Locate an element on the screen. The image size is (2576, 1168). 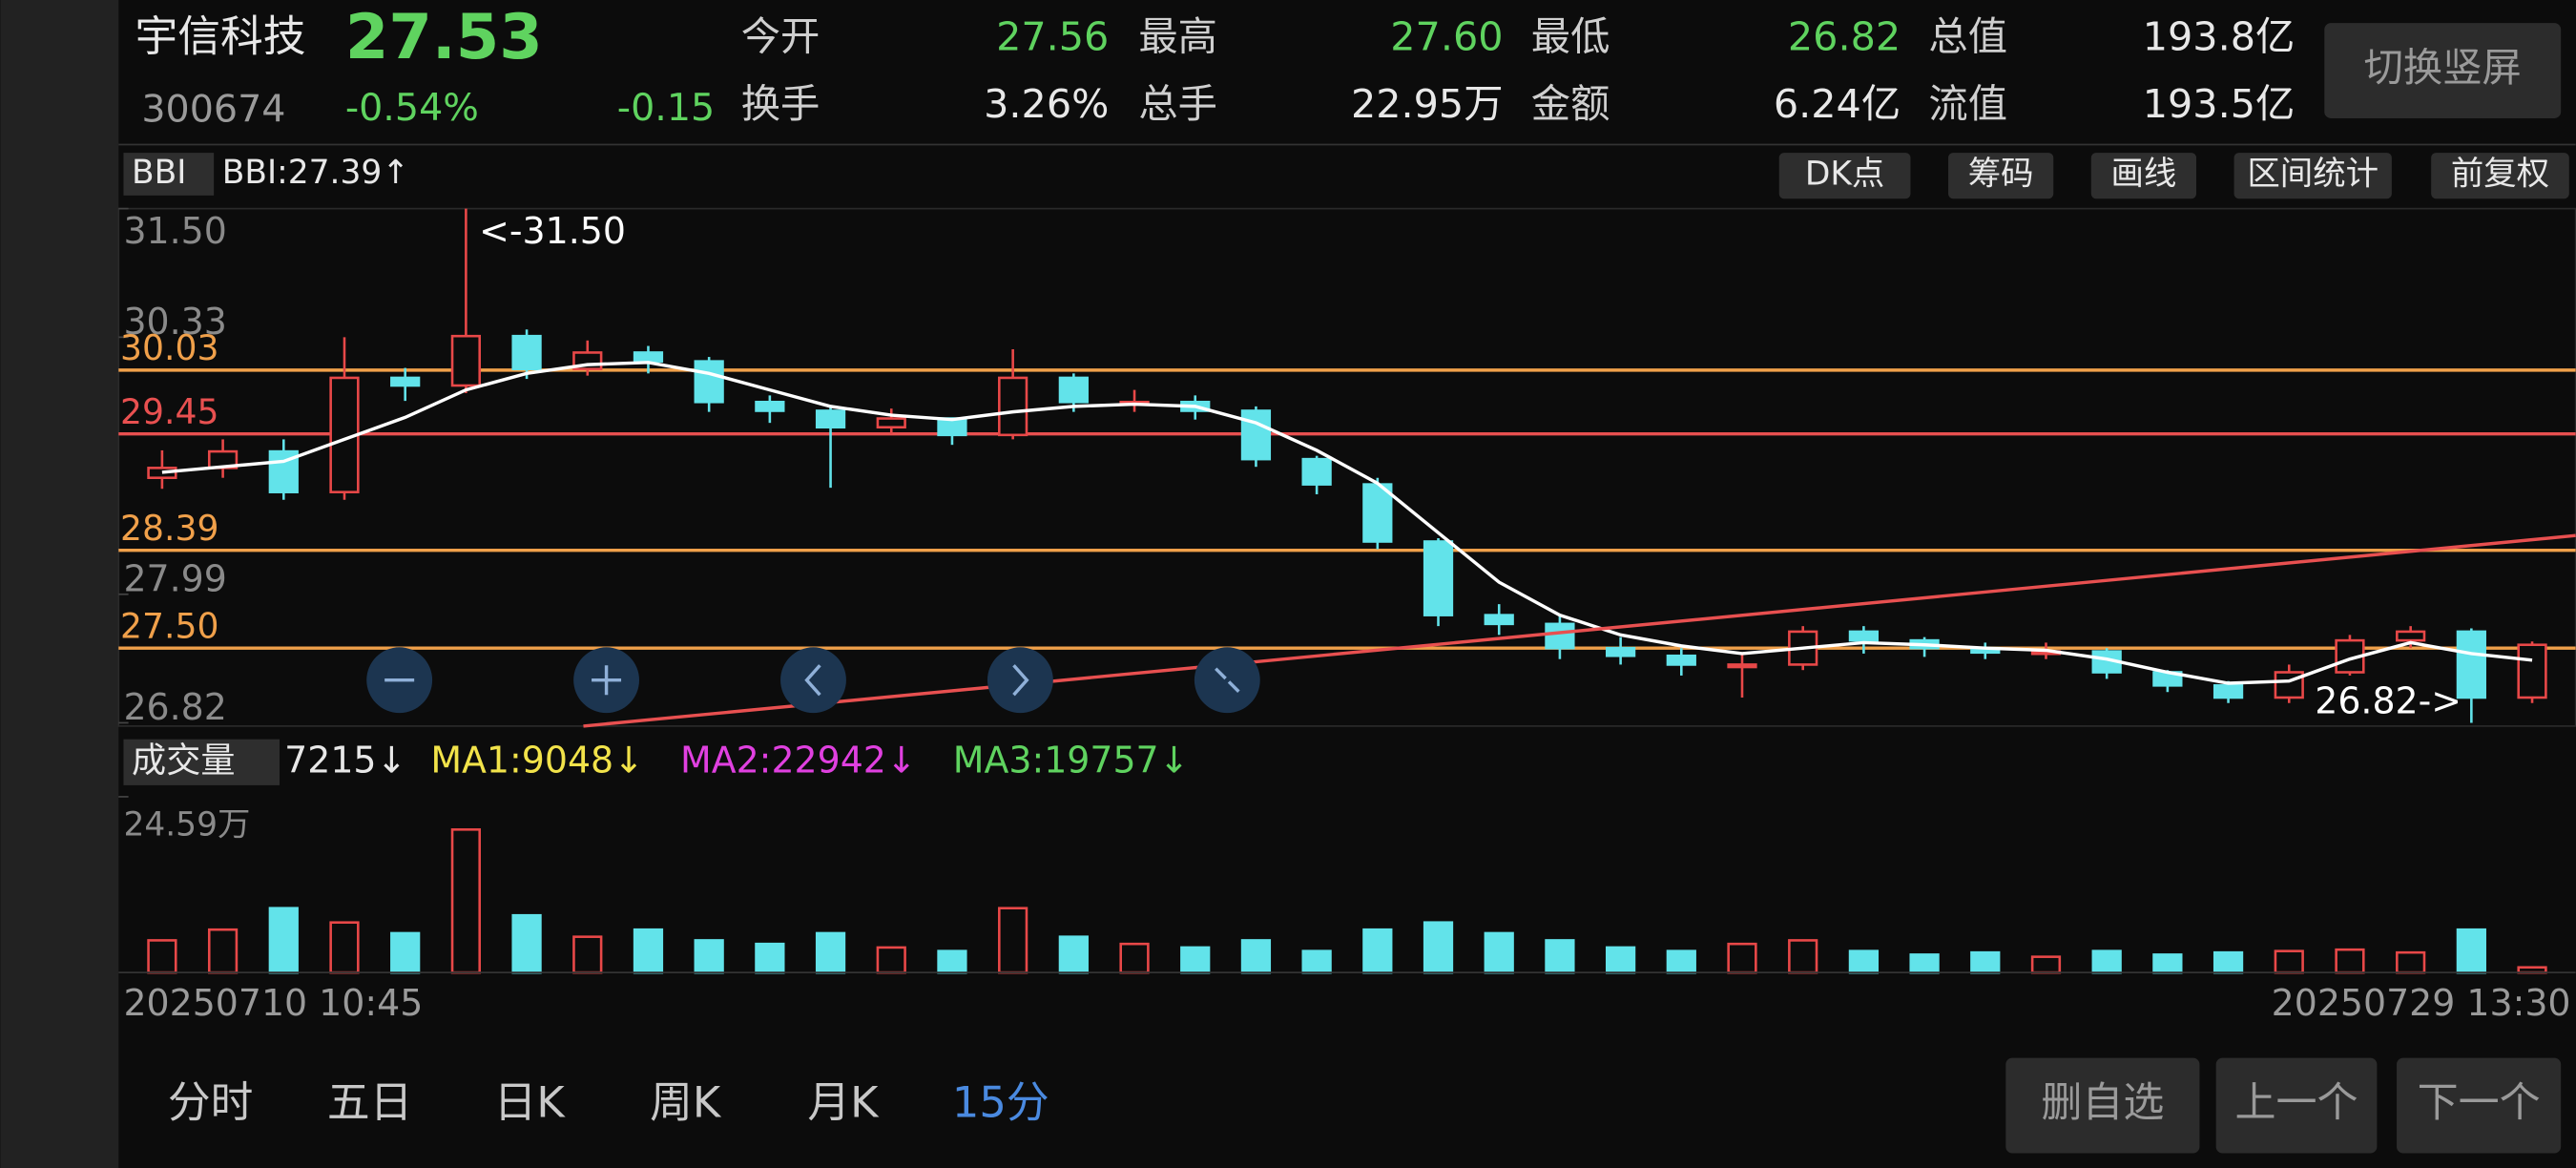
toolbar-button-label: 前复权 is located at coordinates (2500, 175).